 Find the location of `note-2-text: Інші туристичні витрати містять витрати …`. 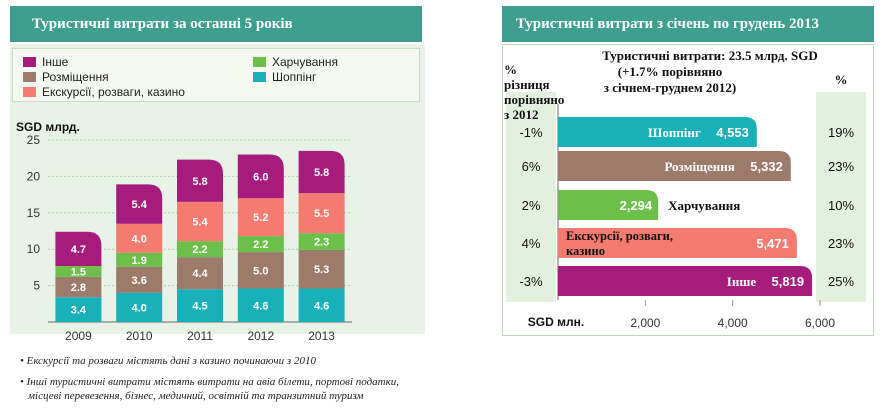

note-2-text: Інші туристичні витрати містять витрати … is located at coordinates (213, 382).